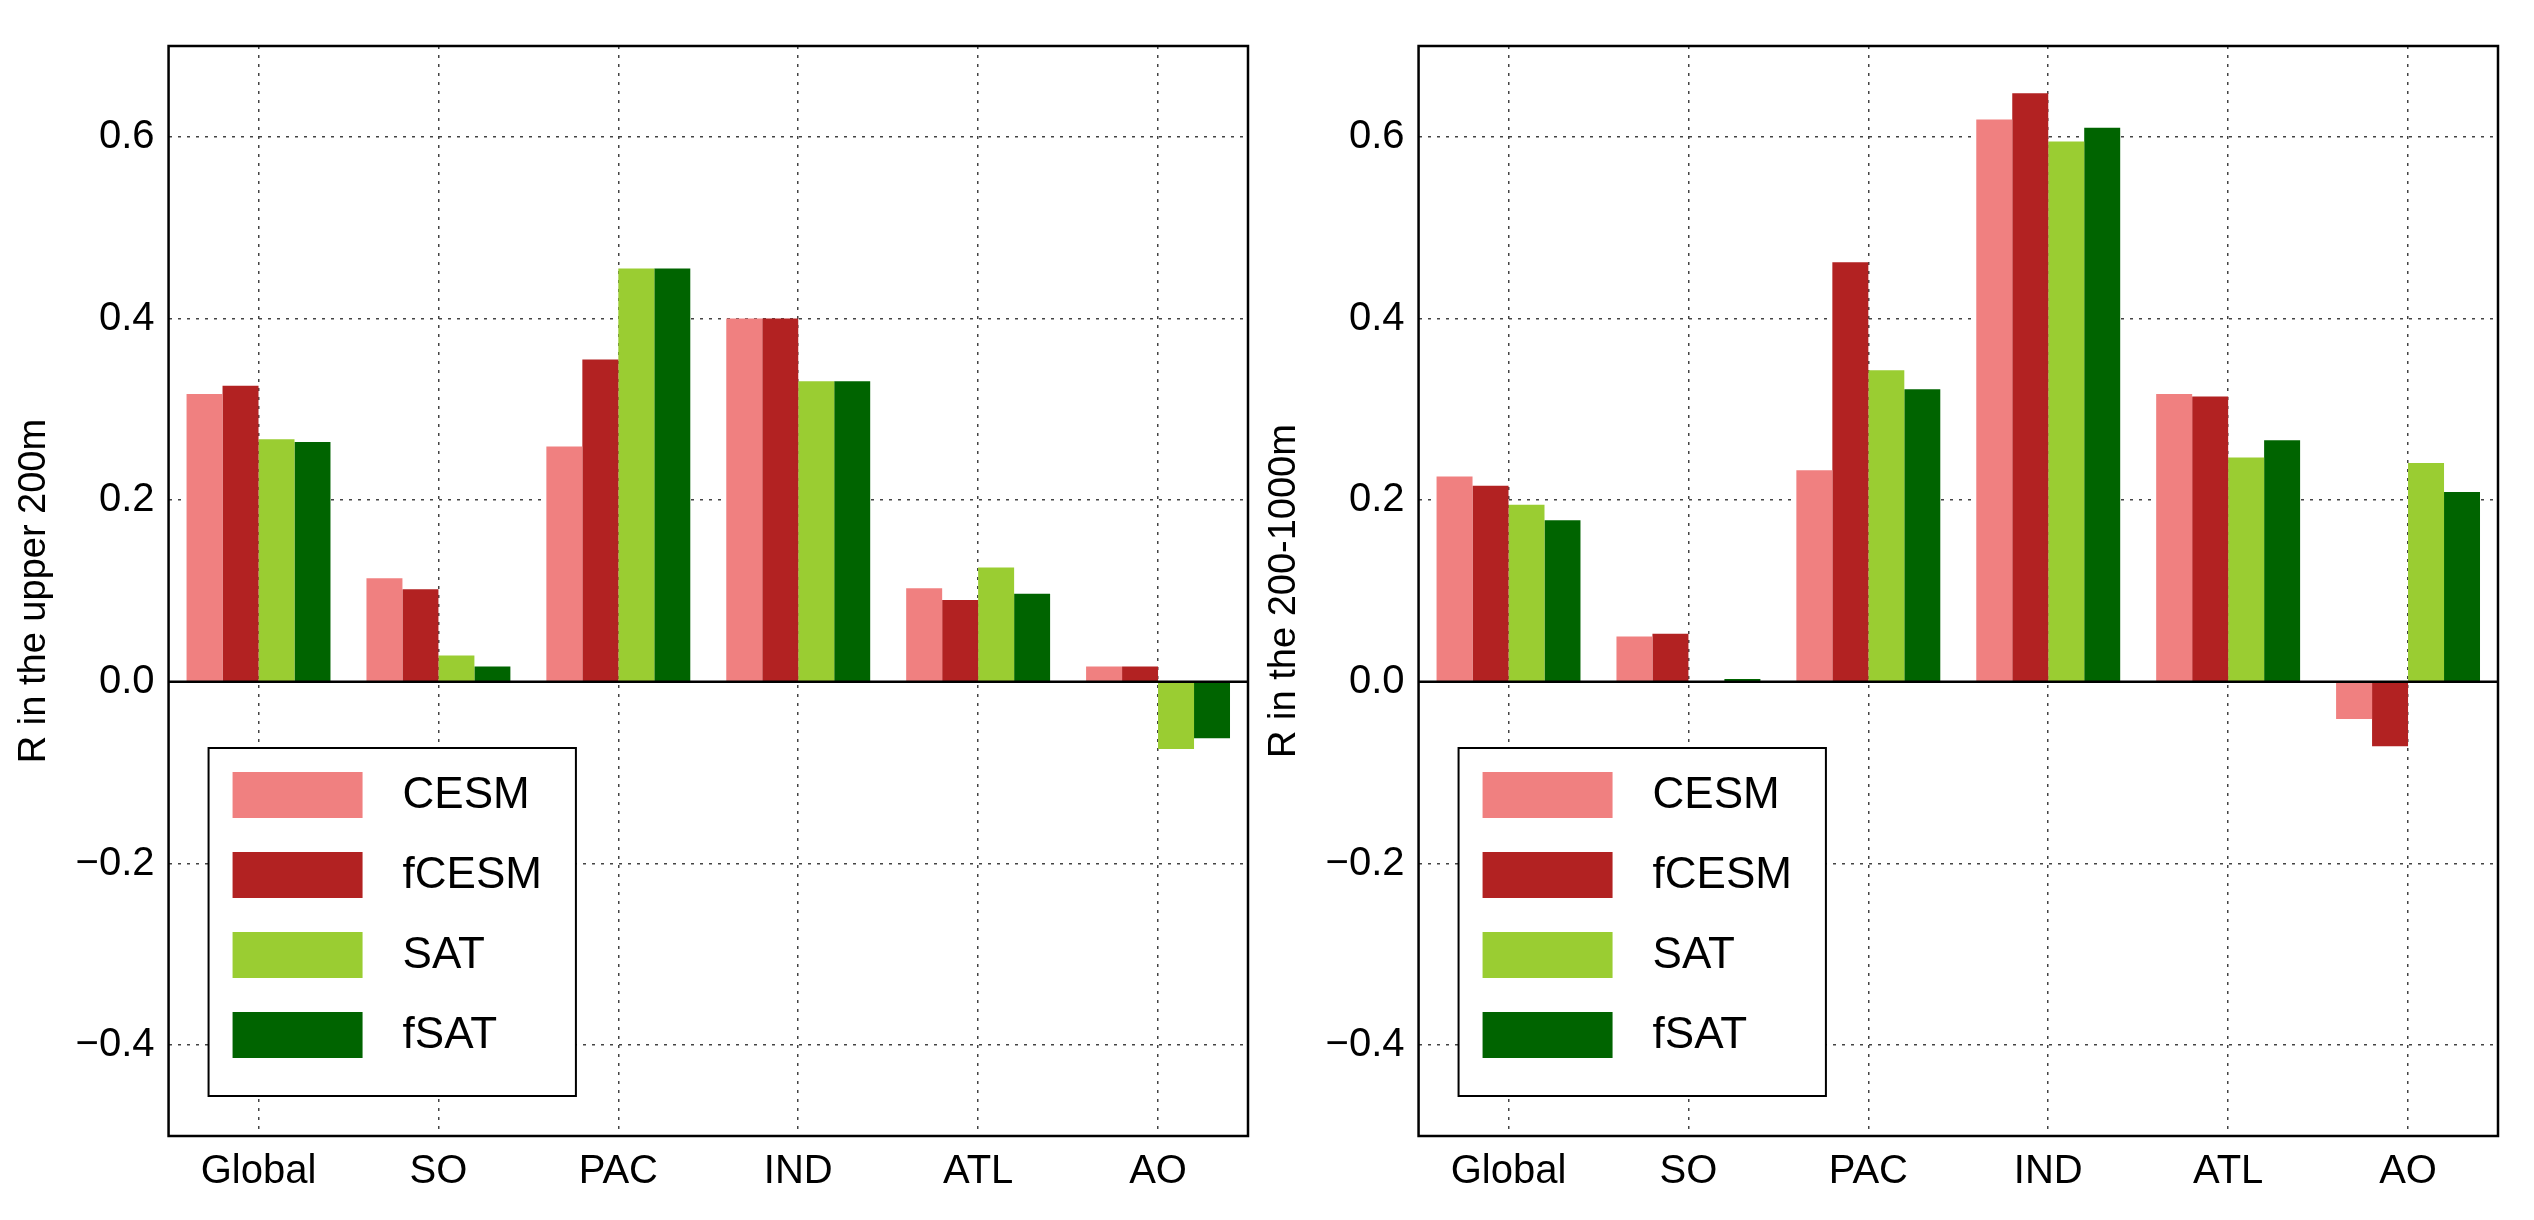  Describe the element at coordinates (32, 591) in the screenshot. I see `y-axis-title: R in the upper 200m` at that location.